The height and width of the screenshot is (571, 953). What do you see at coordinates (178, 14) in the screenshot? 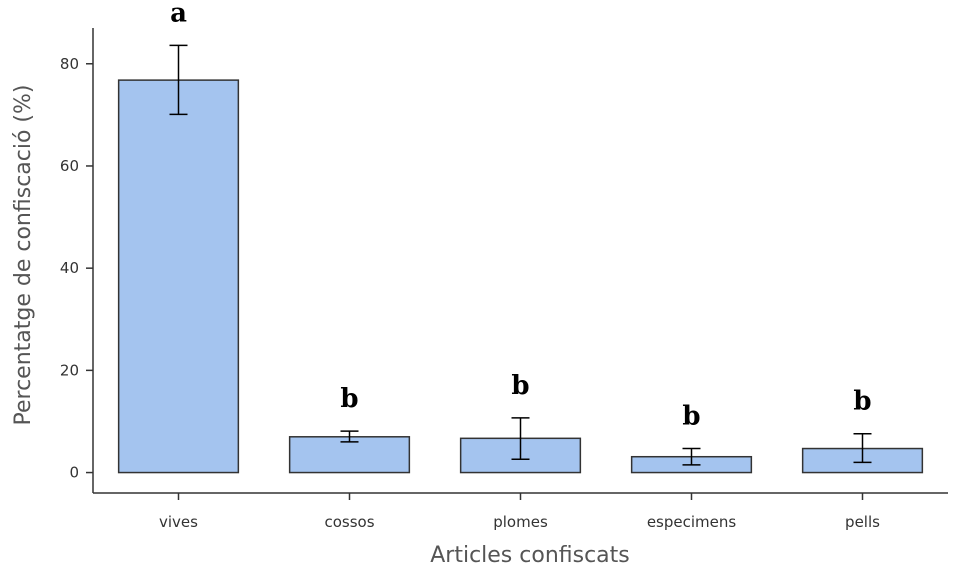
I see `significance-label: a` at bounding box center [178, 14].